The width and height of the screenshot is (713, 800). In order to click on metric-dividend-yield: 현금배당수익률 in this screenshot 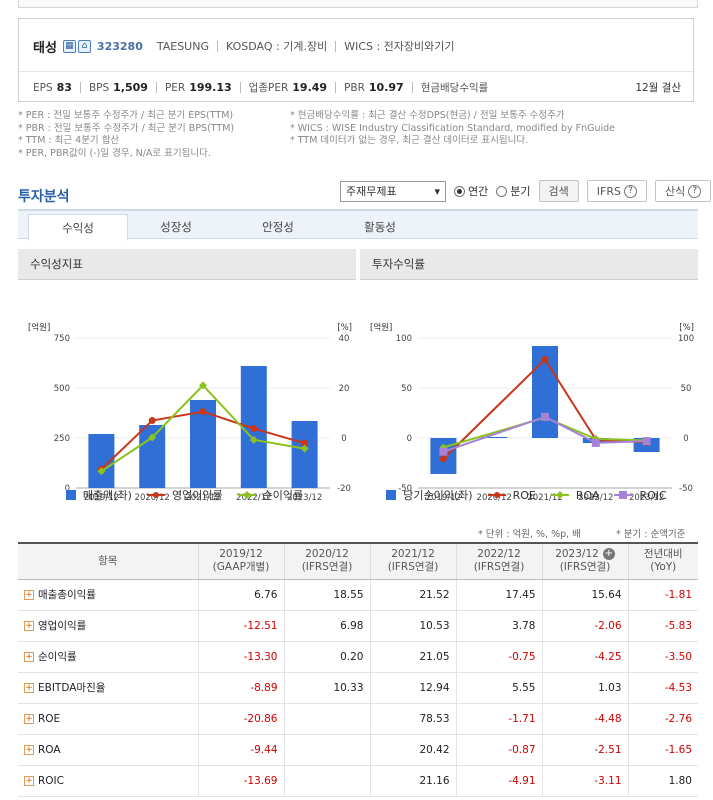, I will do `click(454, 88)`.